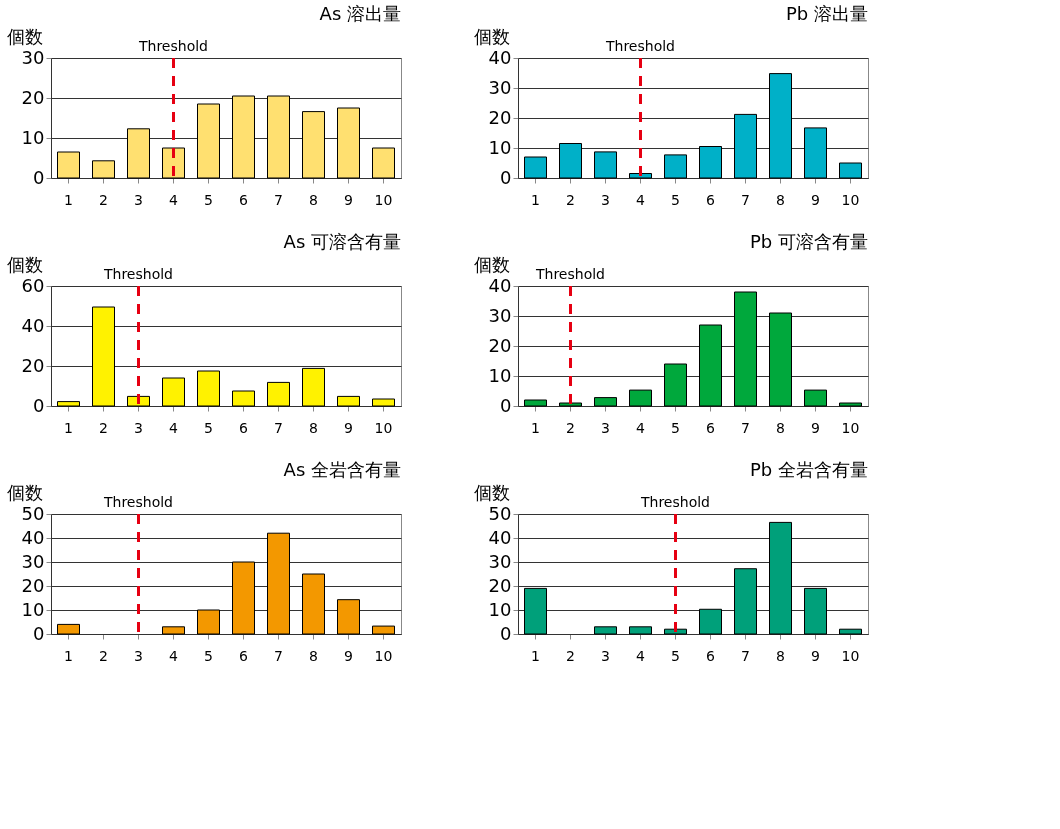  Describe the element at coordinates (826, 13) in the screenshot. I see `chart-title: Pb 溶出量` at that location.